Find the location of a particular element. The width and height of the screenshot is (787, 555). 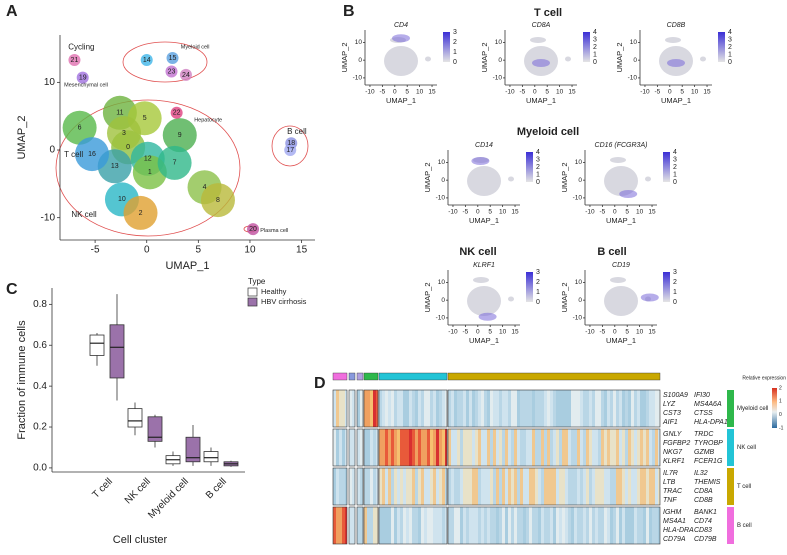

x-tick-label: -5 is located at coordinates (465, 212).